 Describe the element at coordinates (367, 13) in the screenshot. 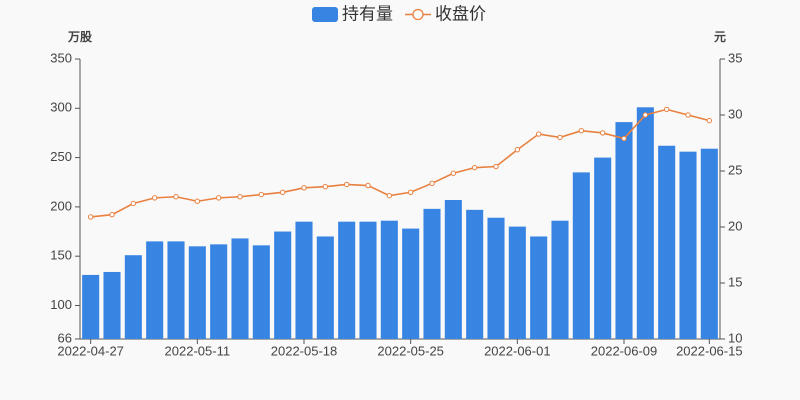

I see `legend-label: 持有量` at that location.